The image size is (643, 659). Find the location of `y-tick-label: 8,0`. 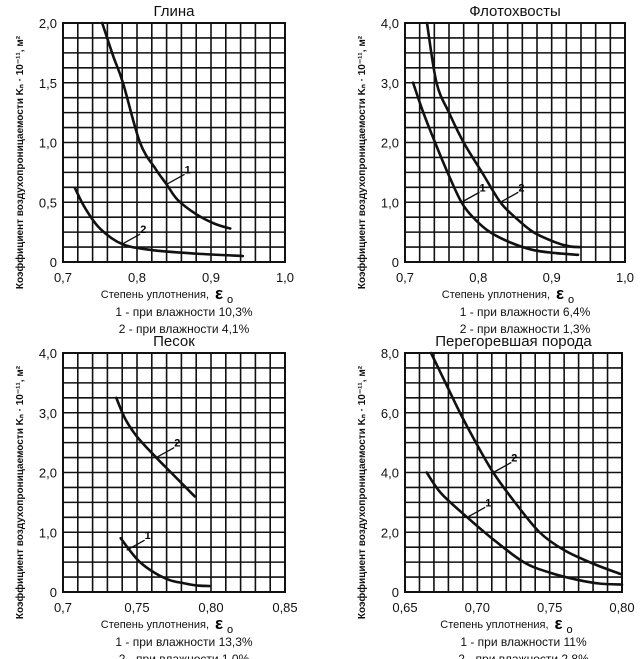

y-tick-label: 8,0 is located at coordinates (390, 353).